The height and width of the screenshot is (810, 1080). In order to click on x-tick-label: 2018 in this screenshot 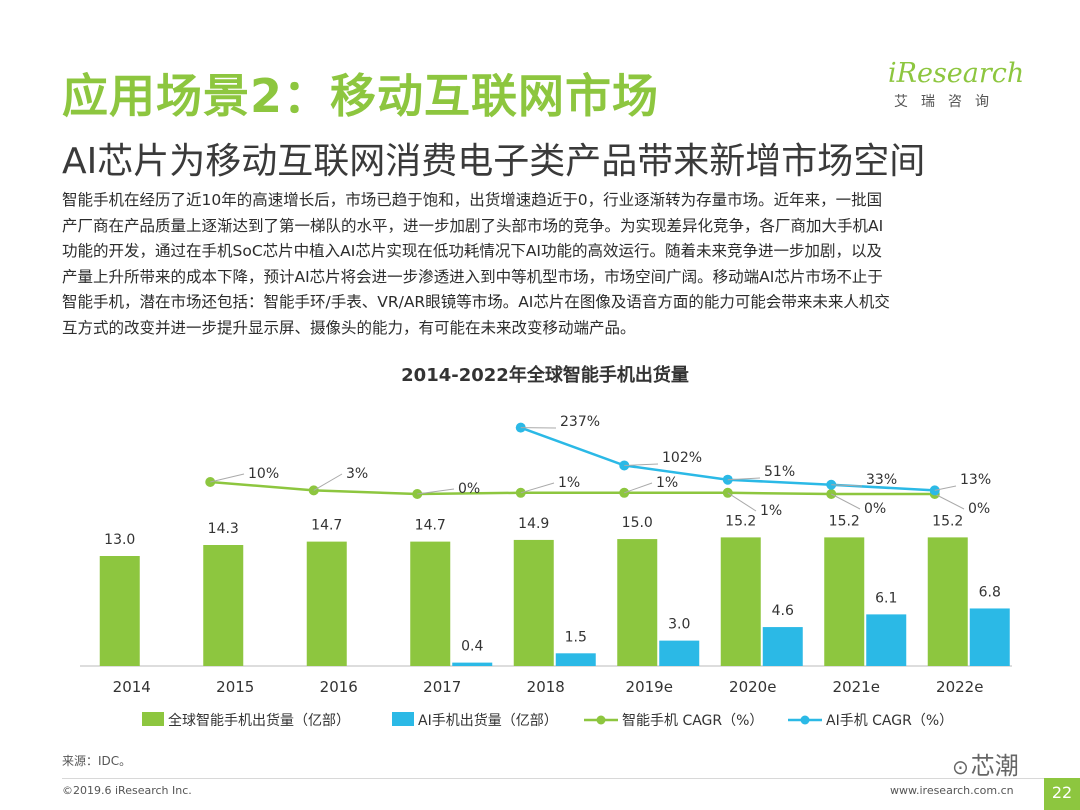, I will do `click(546, 687)`.